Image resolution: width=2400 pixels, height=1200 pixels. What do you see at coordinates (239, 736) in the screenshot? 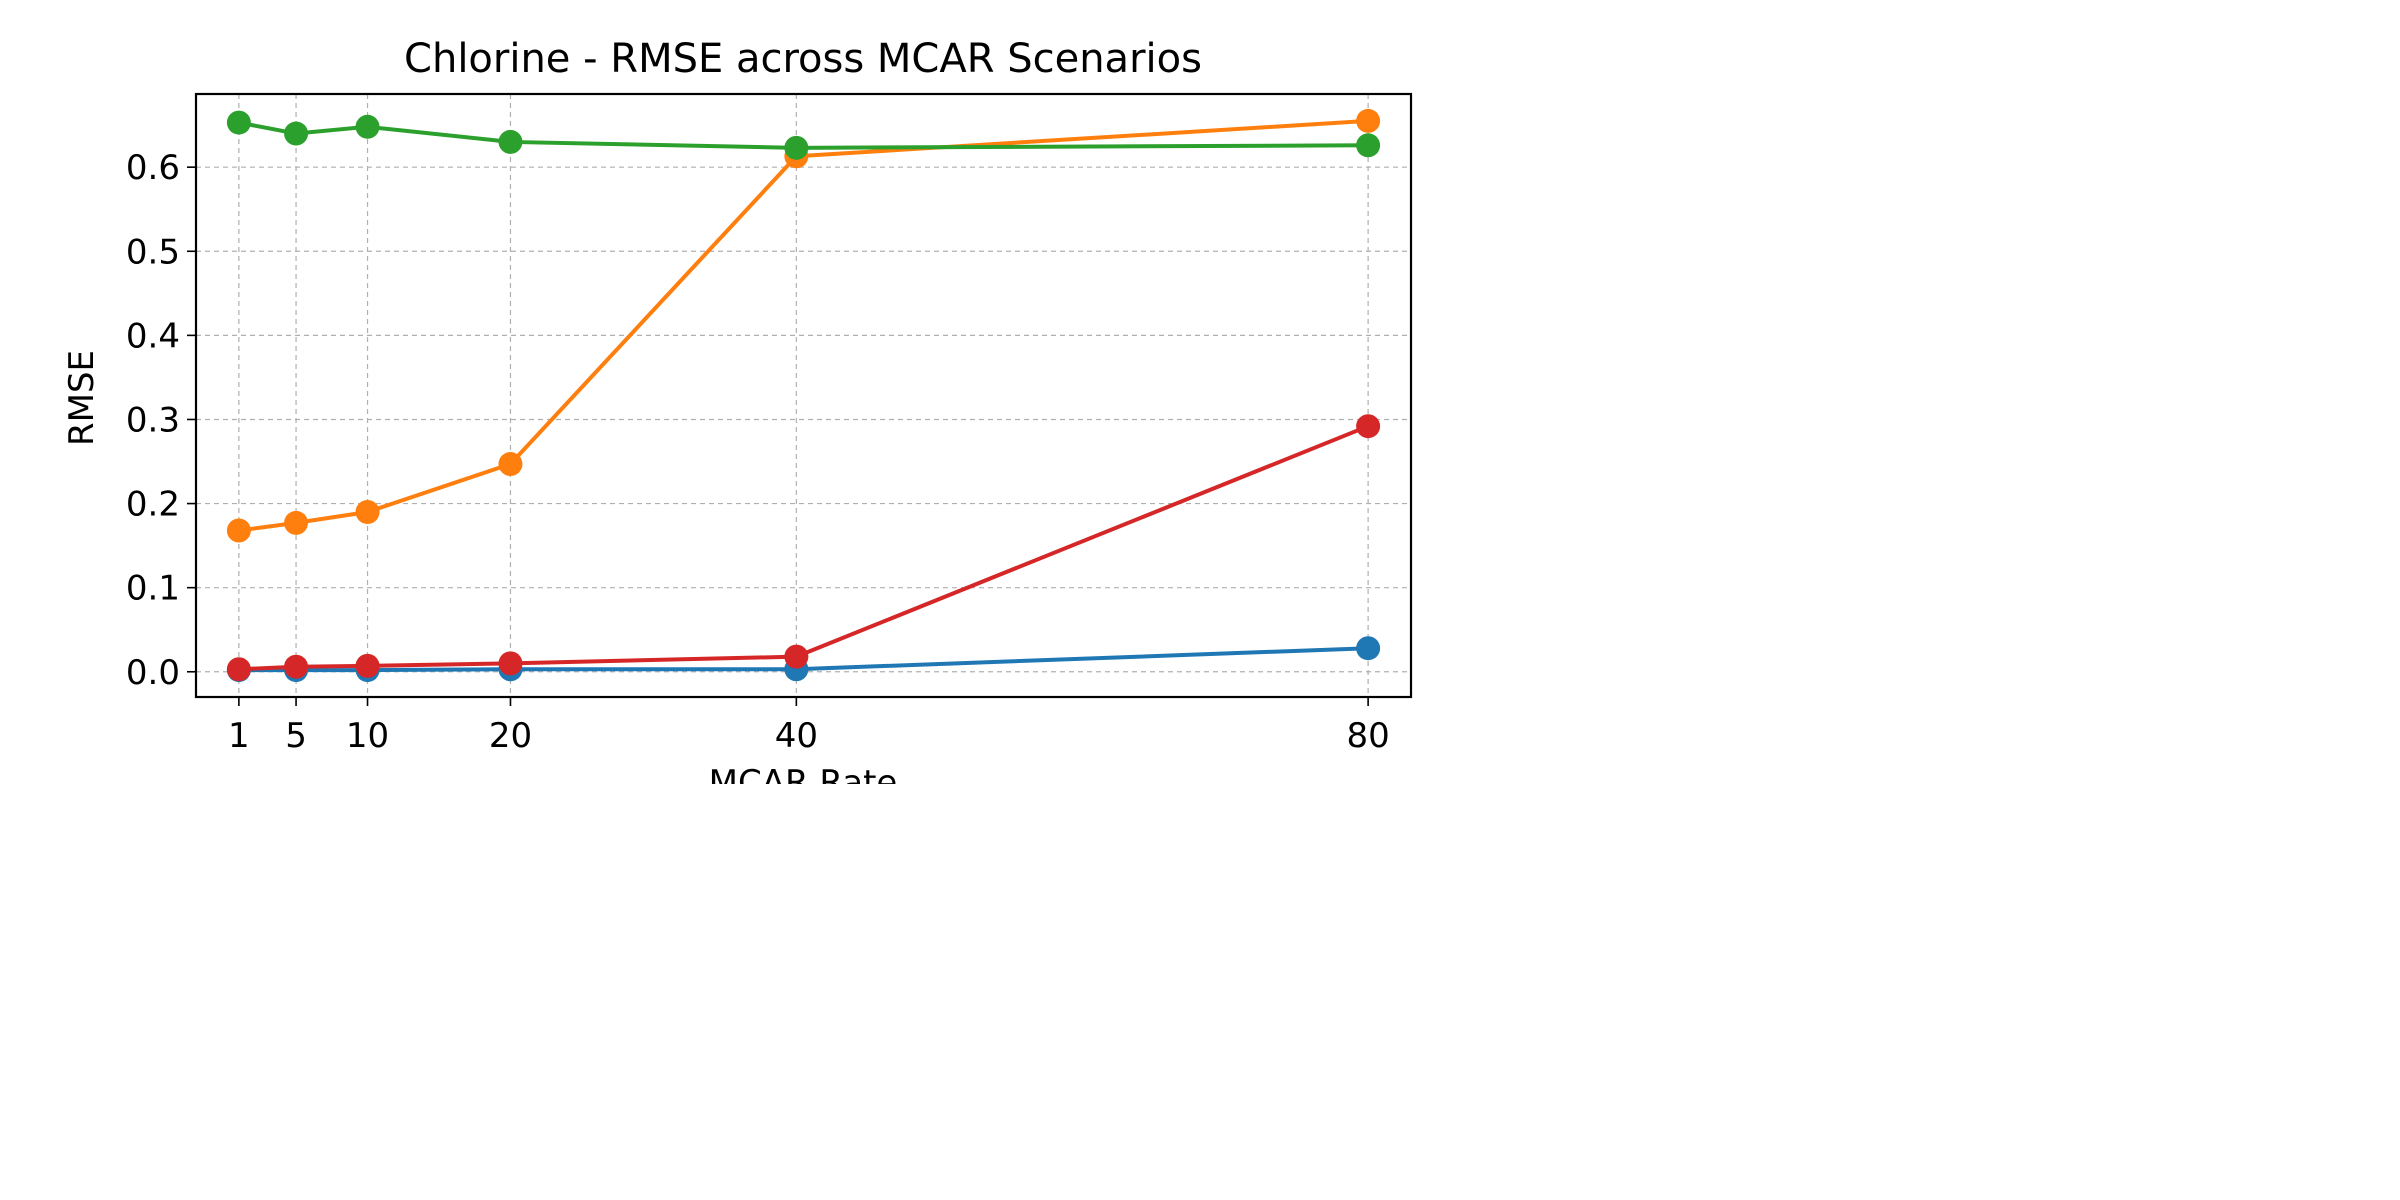
I see `x-tick-label: 1` at bounding box center [239, 736].